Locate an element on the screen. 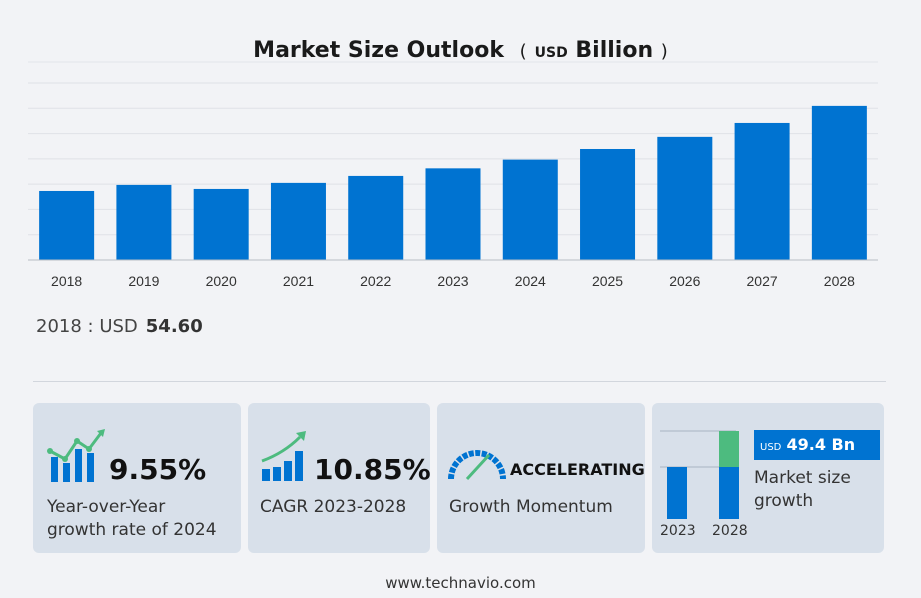  x-tick-label: 2023 is located at coordinates (452, 281).